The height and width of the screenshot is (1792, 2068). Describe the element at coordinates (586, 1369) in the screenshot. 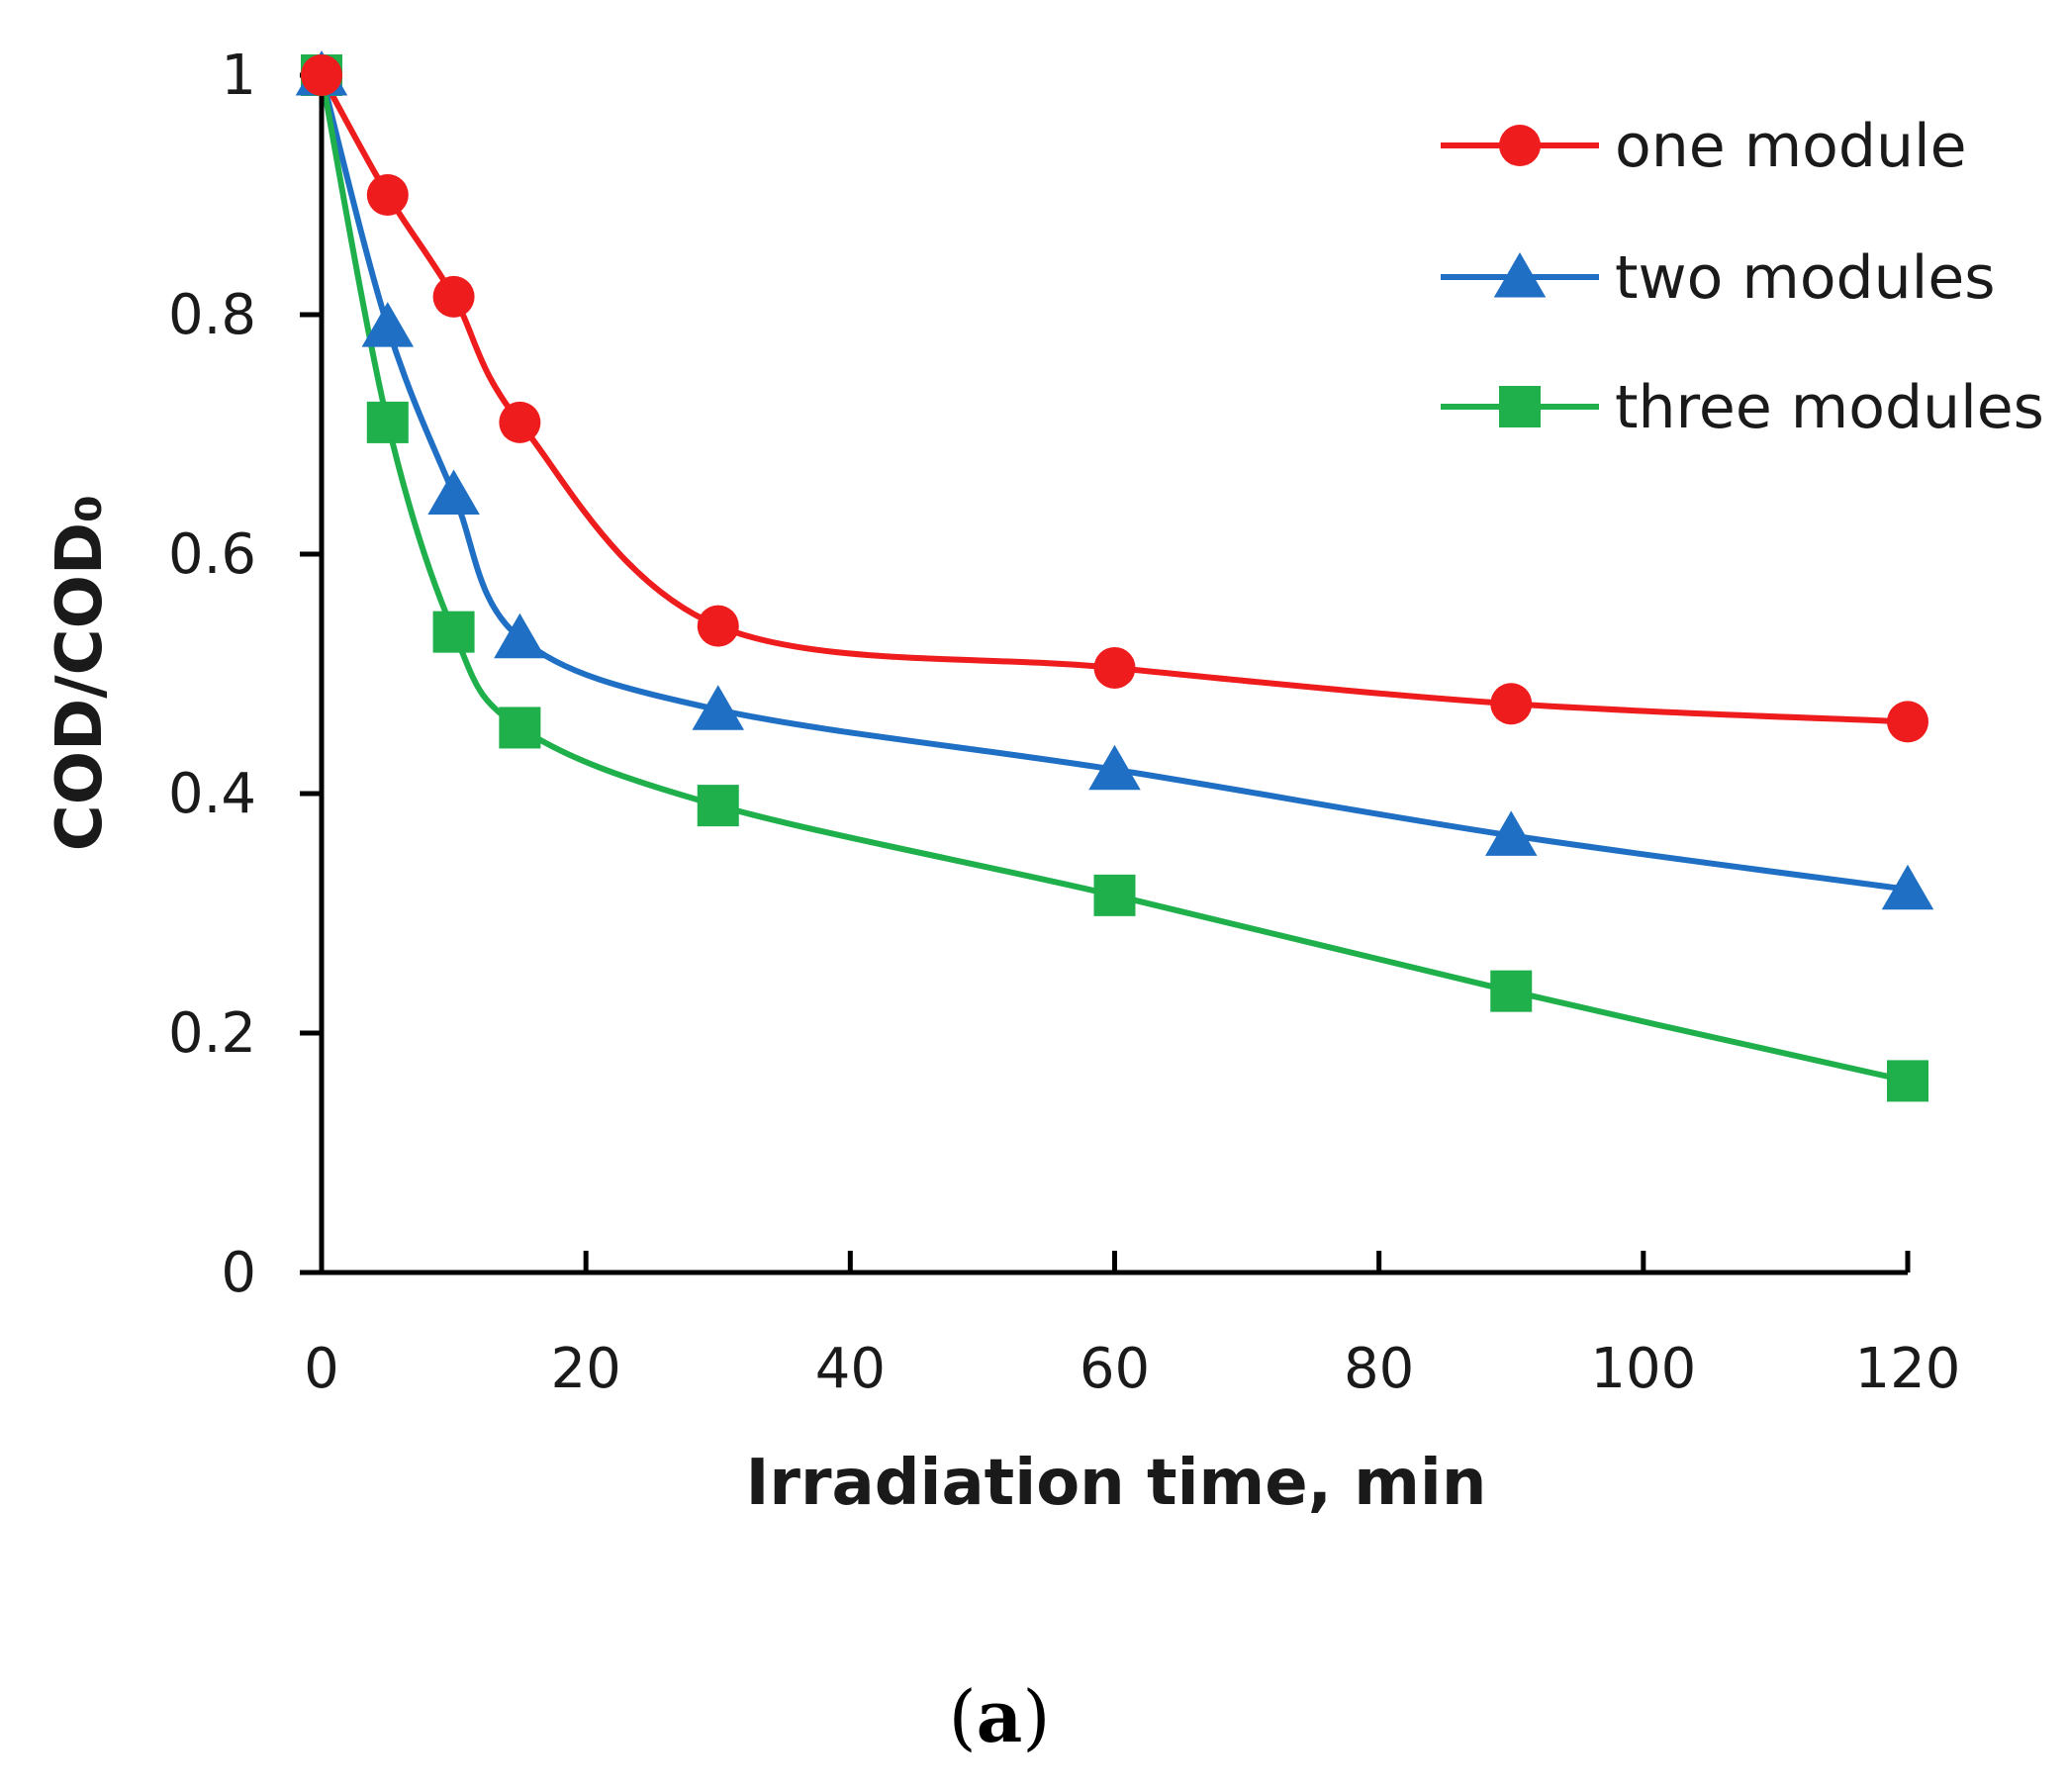

I see `x-tick-label-20: 20` at that location.